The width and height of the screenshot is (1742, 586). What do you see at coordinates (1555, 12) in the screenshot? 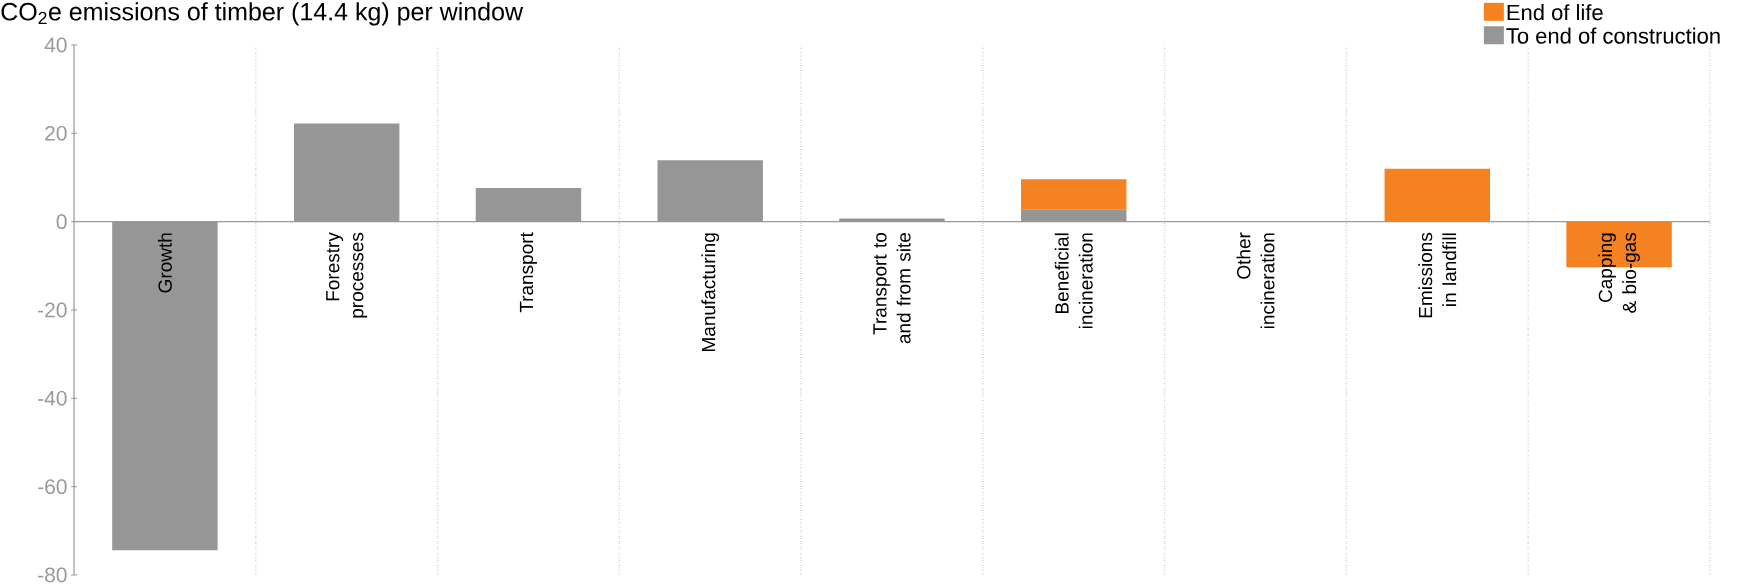
I see `legend-label: End of life` at bounding box center [1555, 12].